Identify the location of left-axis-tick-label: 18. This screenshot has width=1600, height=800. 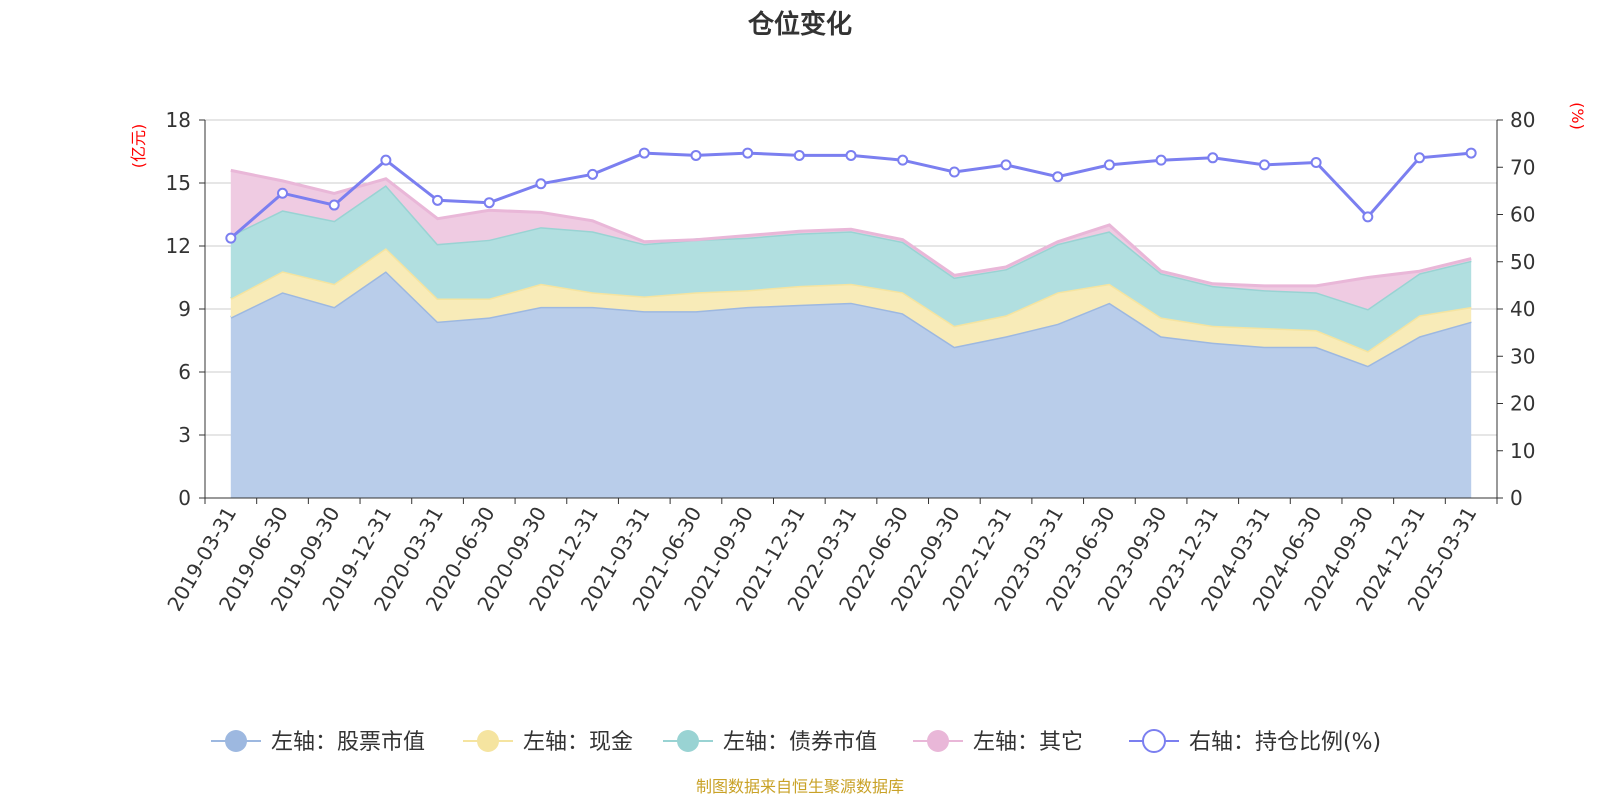
(178, 120).